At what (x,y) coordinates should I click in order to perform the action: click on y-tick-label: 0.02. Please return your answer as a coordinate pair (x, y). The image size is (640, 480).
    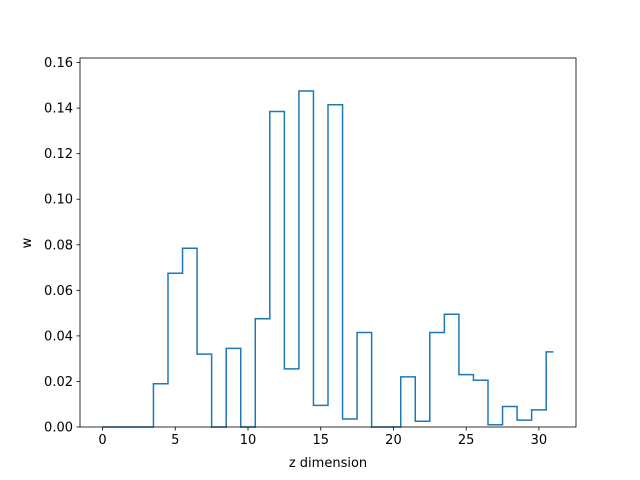
    Looking at the image, I should click on (58, 382).